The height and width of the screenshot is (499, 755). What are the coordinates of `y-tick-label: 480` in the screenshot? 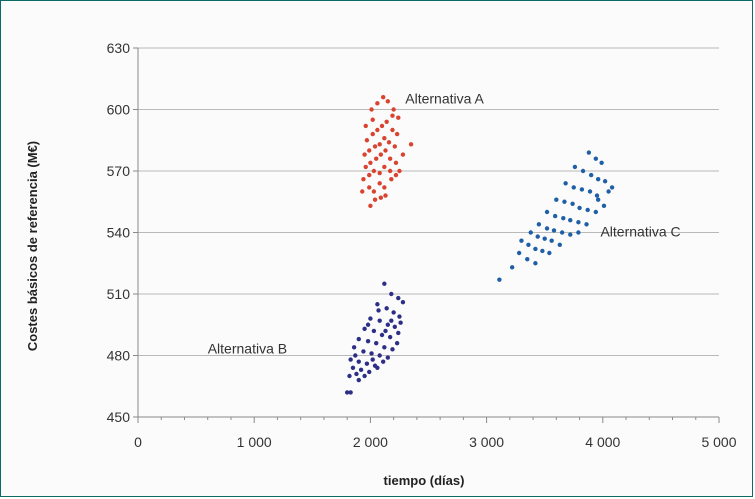 It's located at (119, 356).